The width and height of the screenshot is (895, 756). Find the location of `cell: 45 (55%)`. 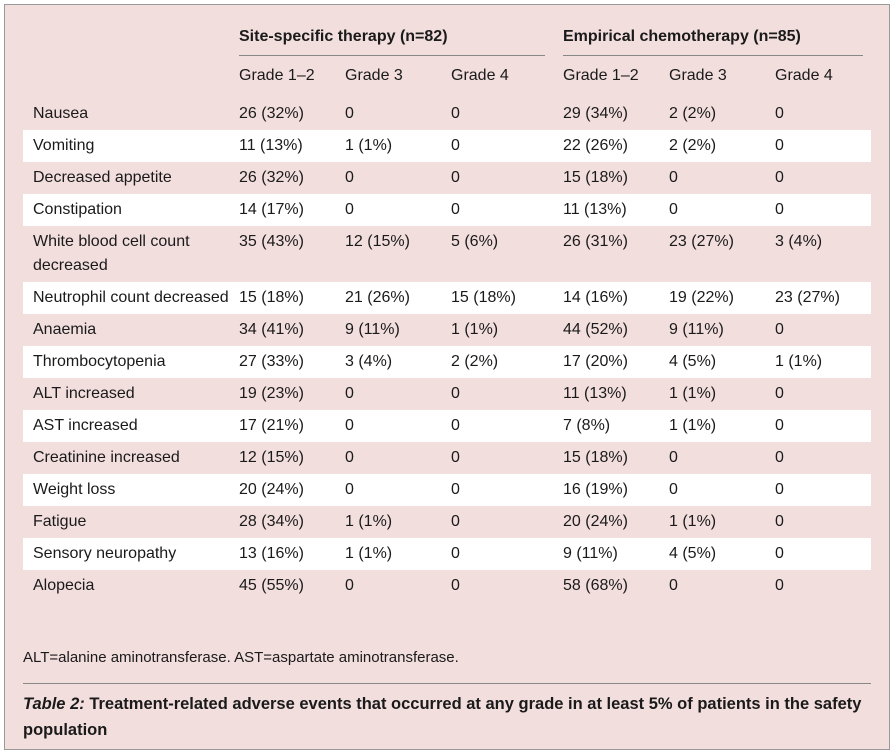

cell: 45 (55%) is located at coordinates (282, 586).